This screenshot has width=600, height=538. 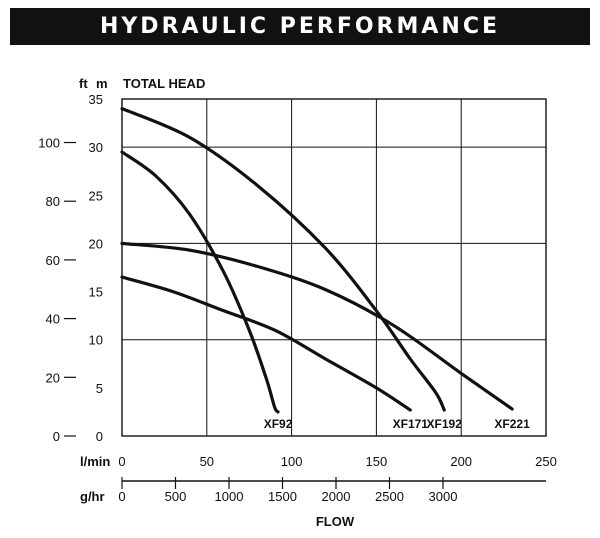 I want to click on title-bar: HYDRAULIC PERFORMANCE, so click(x=300, y=26).